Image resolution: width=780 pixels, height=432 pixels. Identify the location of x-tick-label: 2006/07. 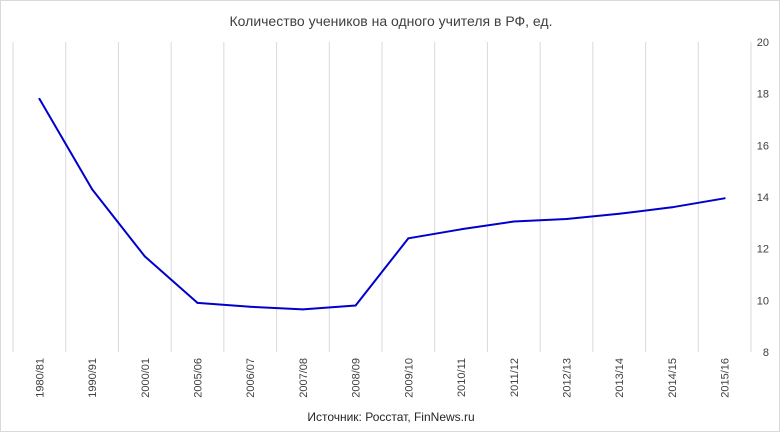
(251, 378).